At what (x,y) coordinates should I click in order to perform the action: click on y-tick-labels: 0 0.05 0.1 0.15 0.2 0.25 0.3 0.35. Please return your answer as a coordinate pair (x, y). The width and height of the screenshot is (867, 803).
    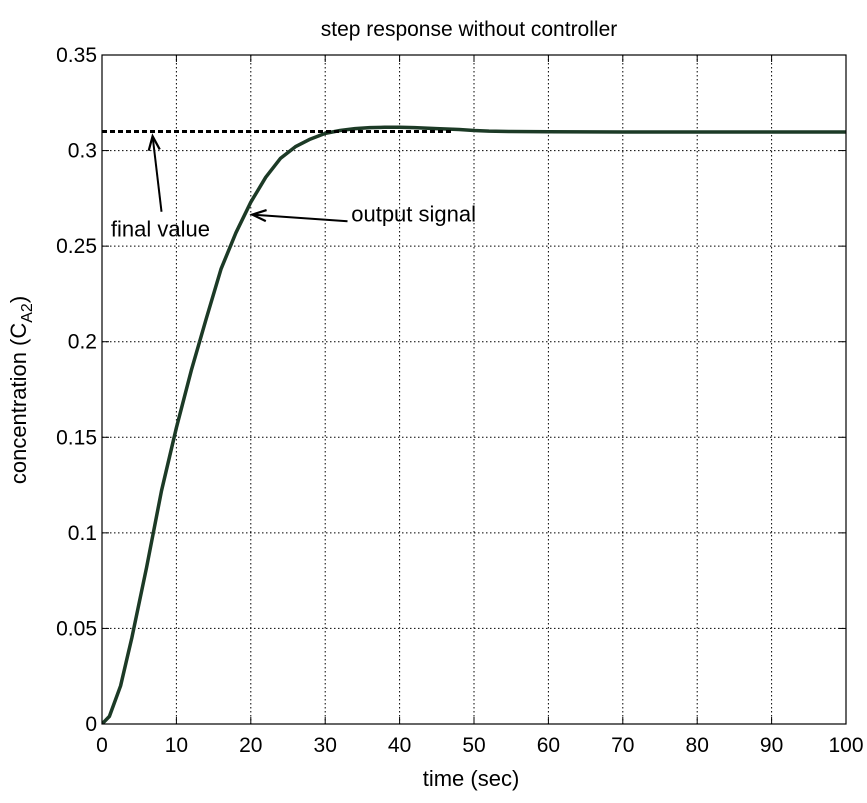
    Looking at the image, I should click on (76, 390).